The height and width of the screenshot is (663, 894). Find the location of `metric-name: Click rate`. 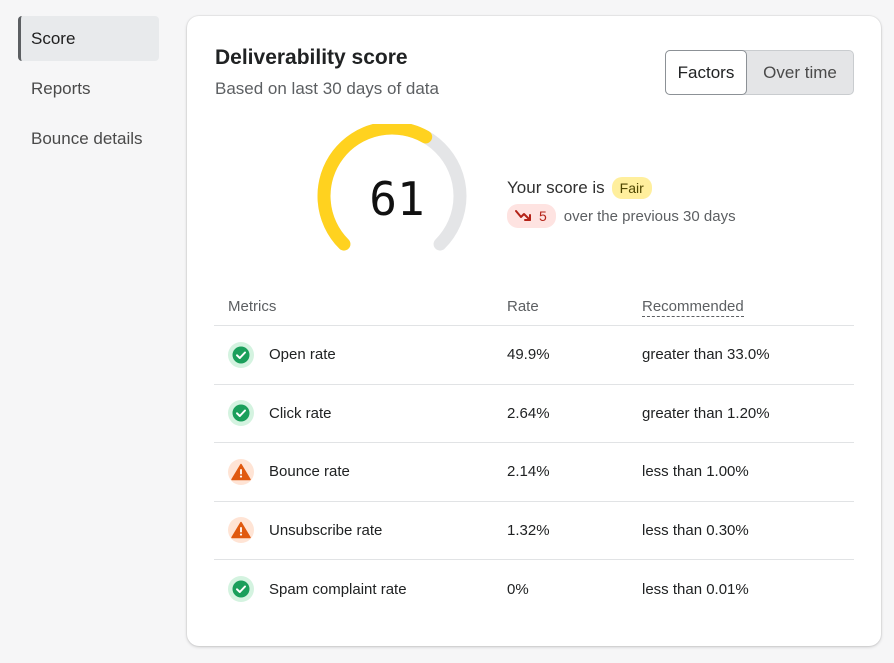

metric-name: Click rate is located at coordinates (300, 413).